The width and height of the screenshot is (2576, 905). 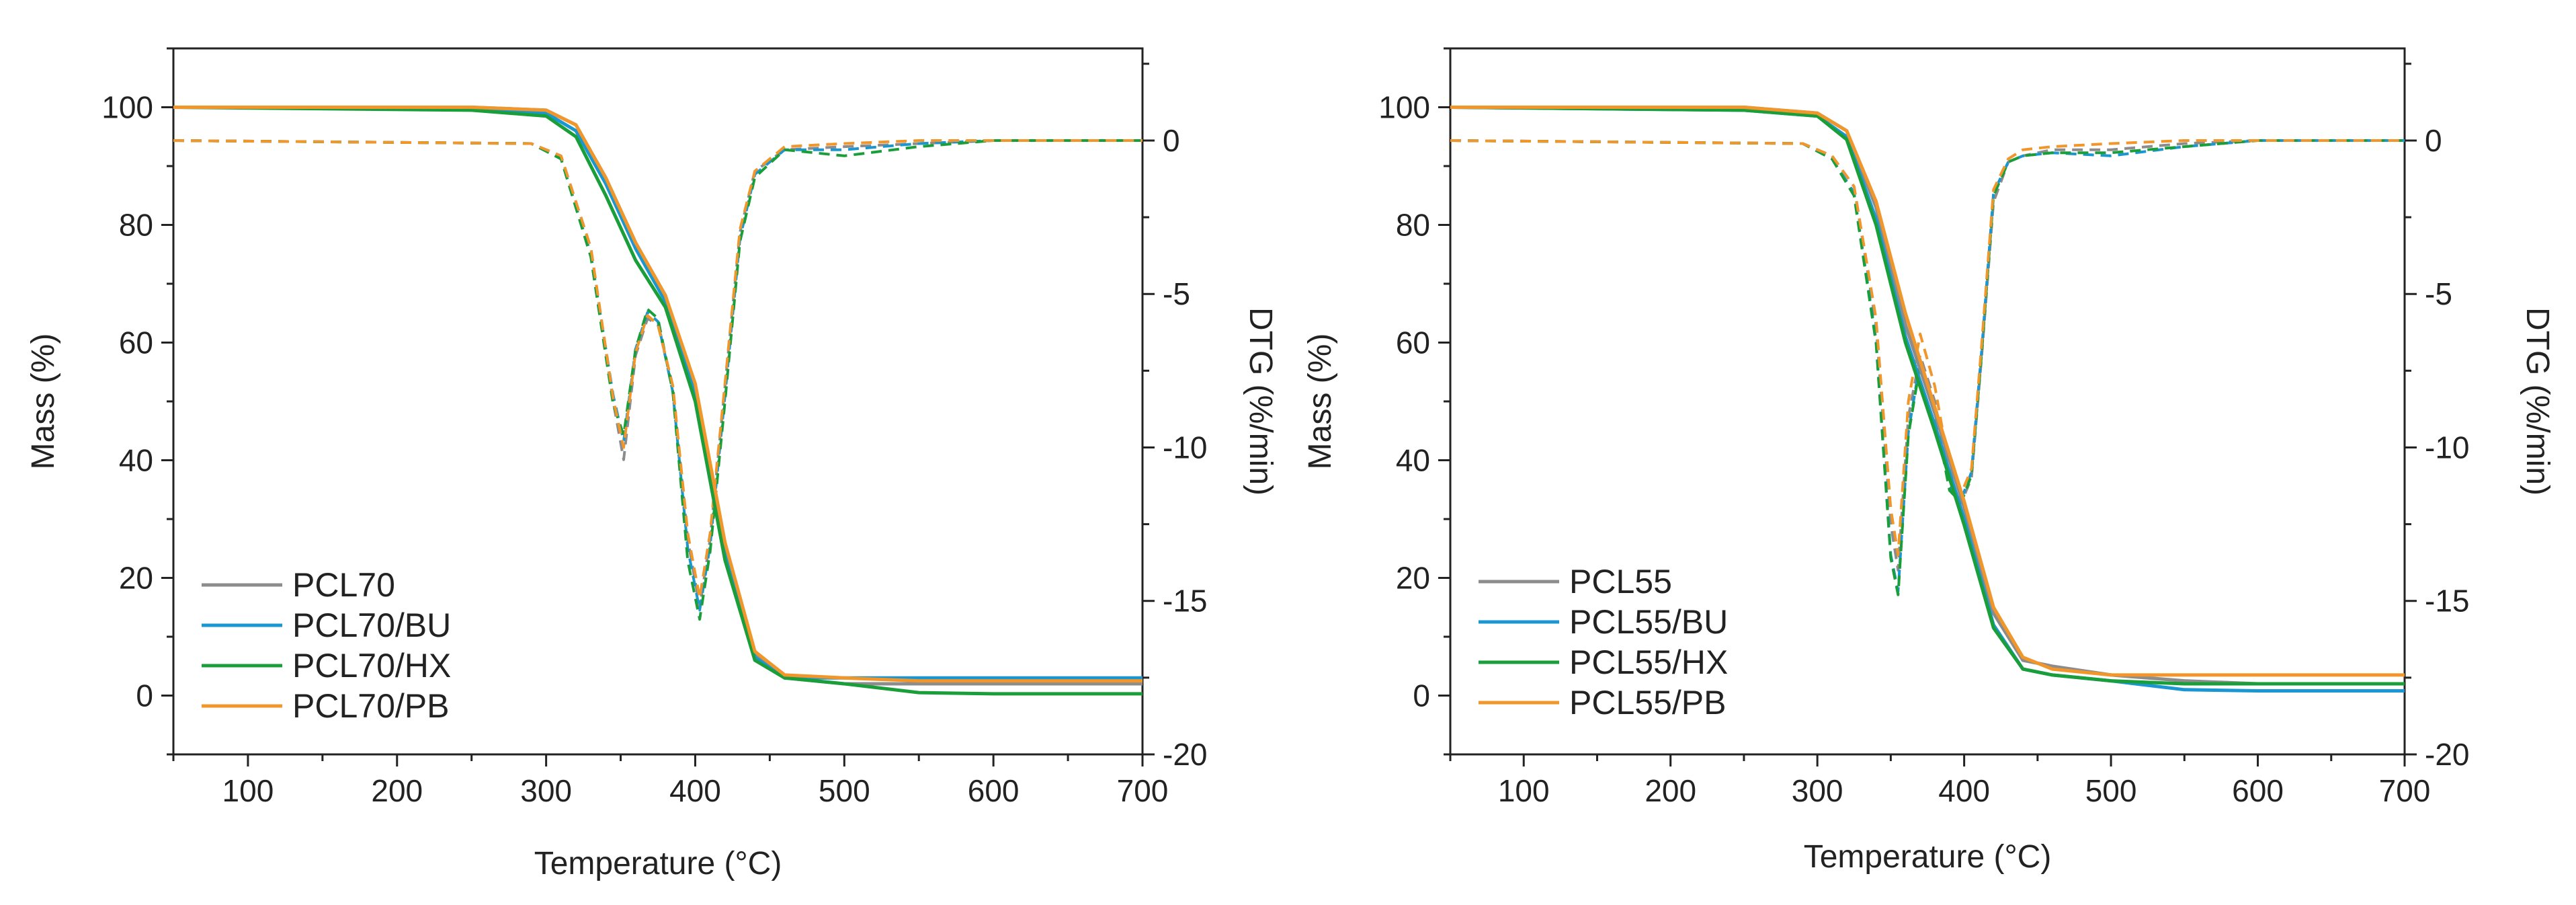 I want to click on legend-label: PCL55/PB, so click(x=1647, y=703).